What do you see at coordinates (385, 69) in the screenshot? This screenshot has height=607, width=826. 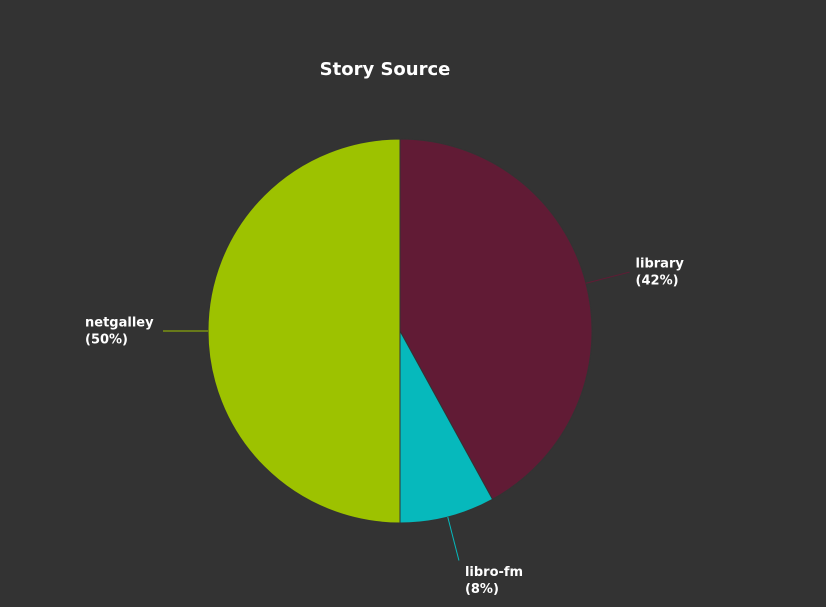 I see `chart-title: Story Source` at bounding box center [385, 69].